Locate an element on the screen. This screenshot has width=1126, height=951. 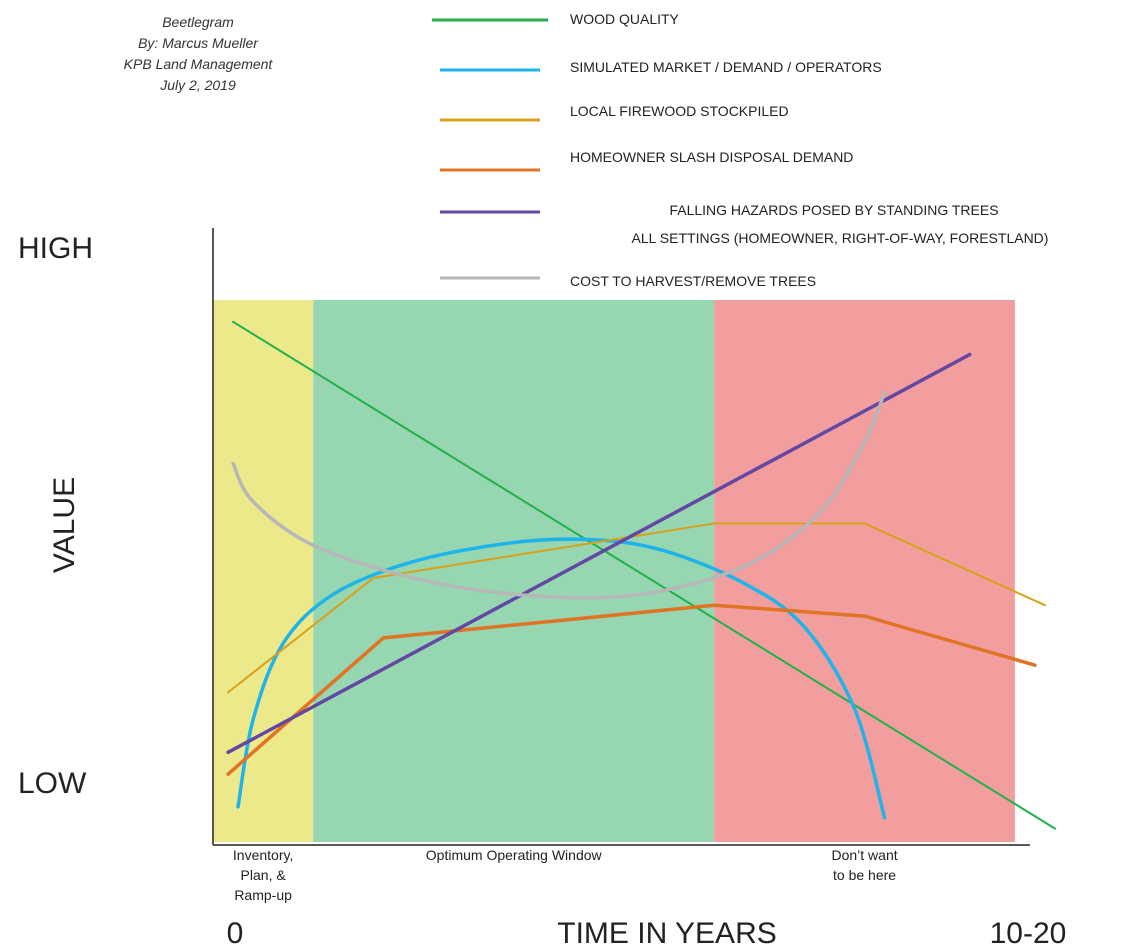
y-axis-label: VALUE is located at coordinates (64, 525).